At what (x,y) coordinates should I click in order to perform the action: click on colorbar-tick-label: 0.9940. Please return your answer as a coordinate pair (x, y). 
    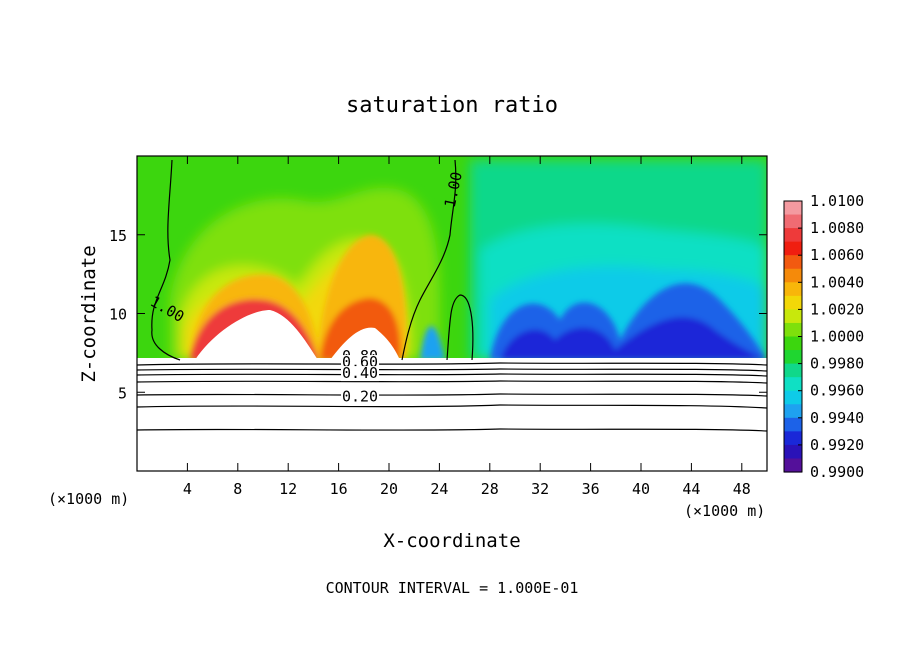
    Looking at the image, I should click on (837, 418).